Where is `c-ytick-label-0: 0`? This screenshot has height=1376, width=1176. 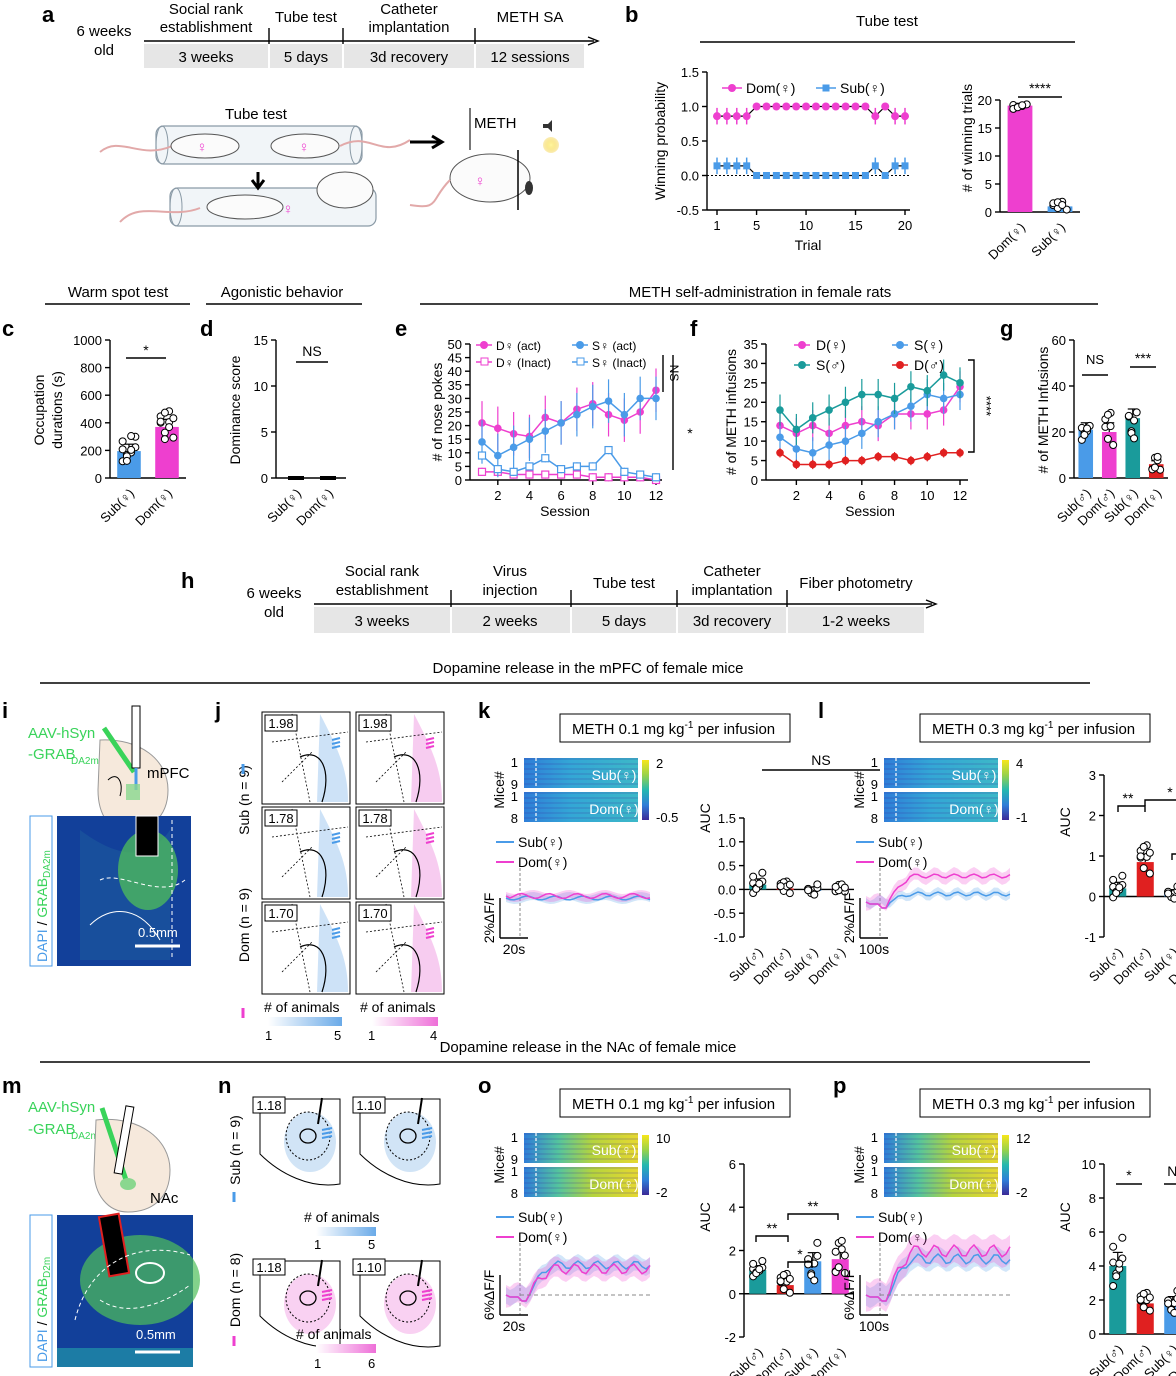 c-ytick-label-0: 0 is located at coordinates (98, 478).